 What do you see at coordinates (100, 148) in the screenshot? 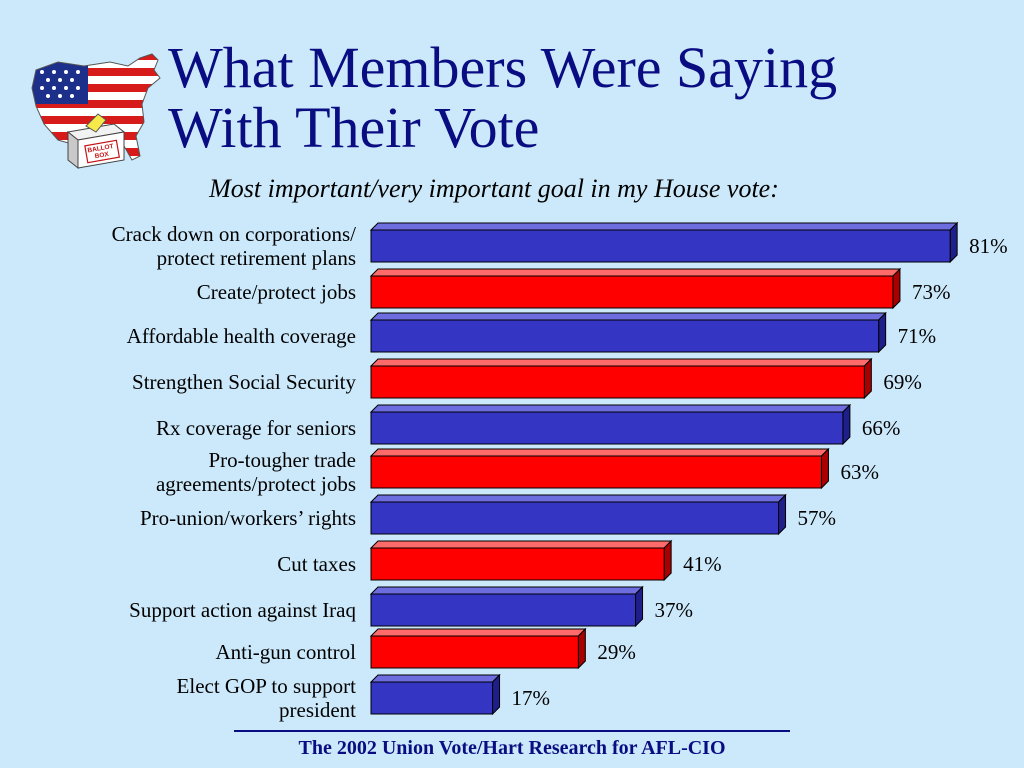
I see `ballot-box-text-1: BALLOT` at bounding box center [100, 148].